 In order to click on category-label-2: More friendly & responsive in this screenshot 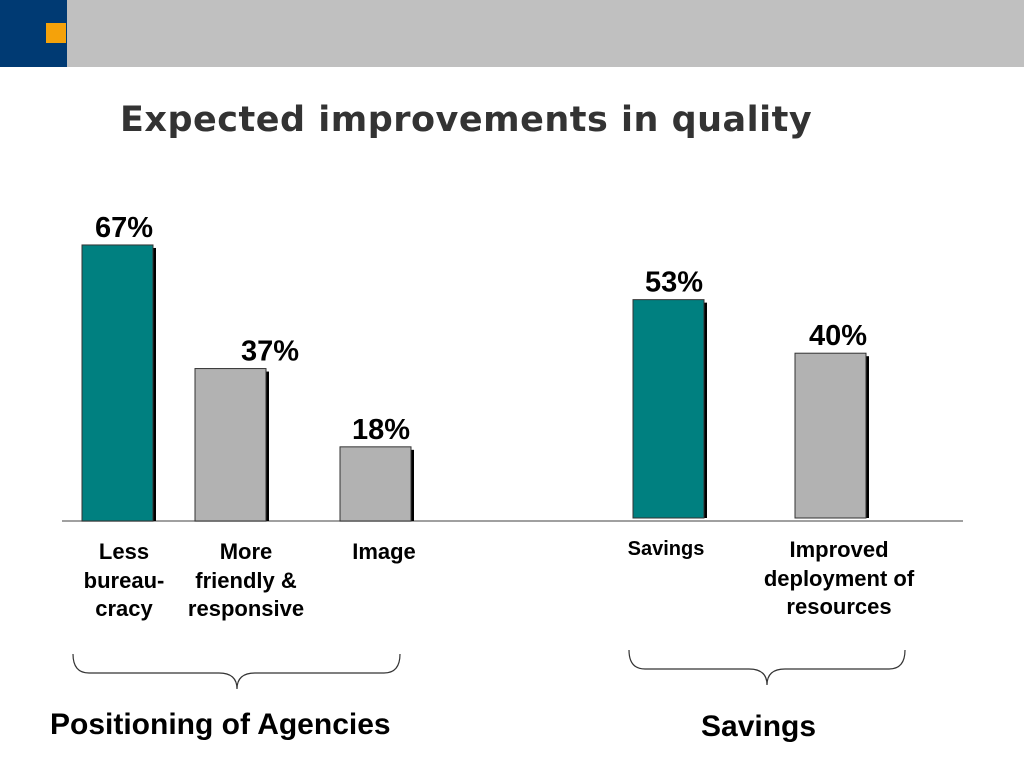, I will do `click(246, 580)`.